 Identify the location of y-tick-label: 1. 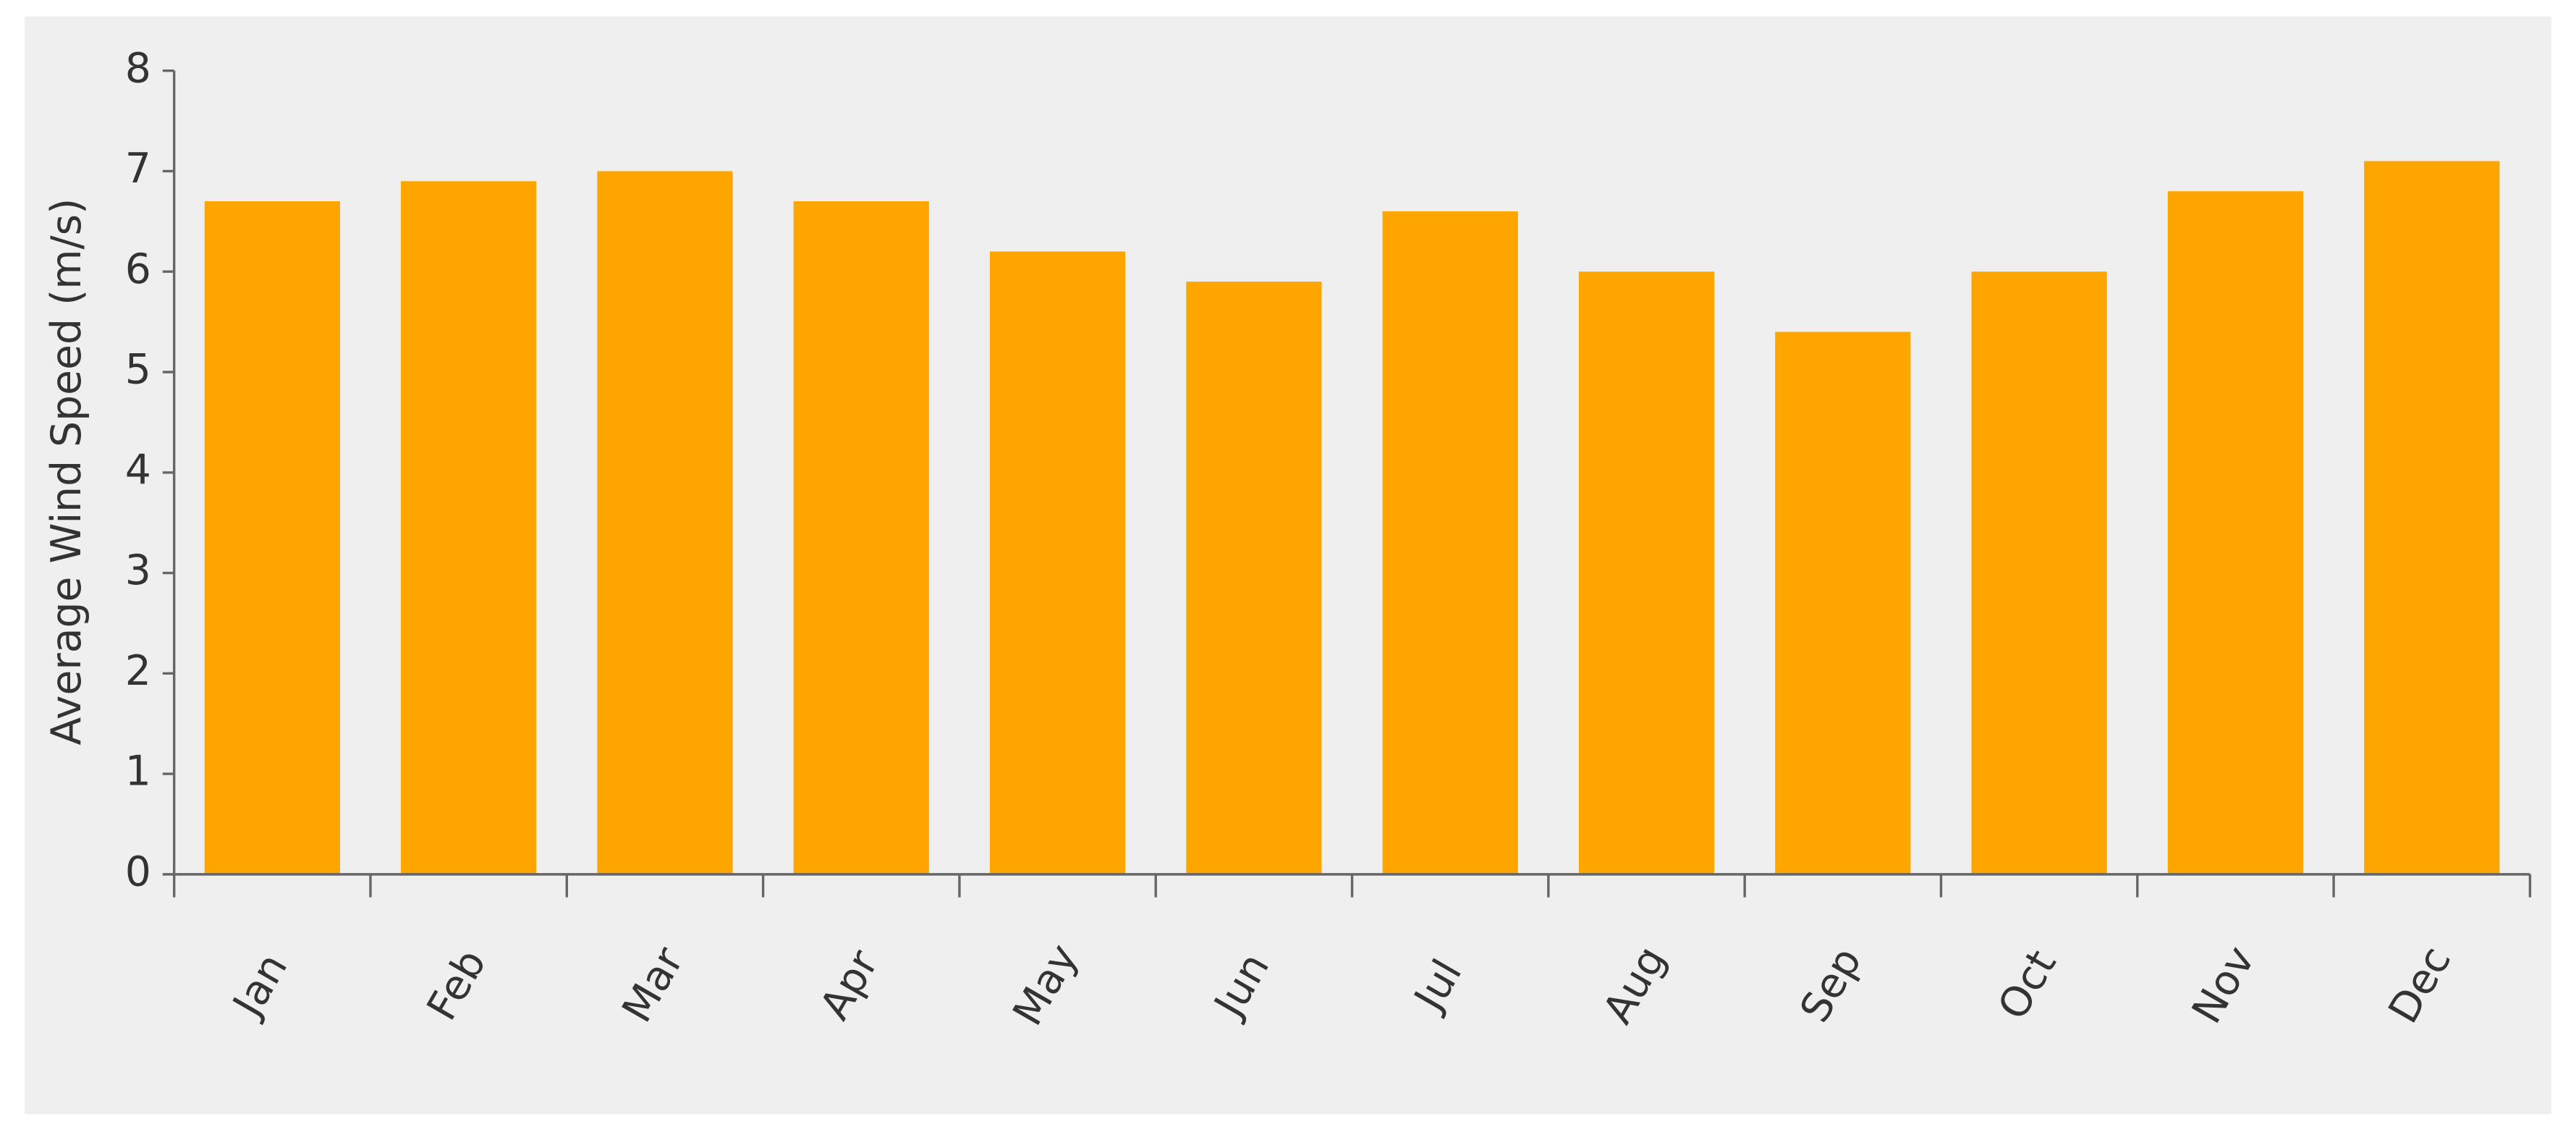
(138, 772).